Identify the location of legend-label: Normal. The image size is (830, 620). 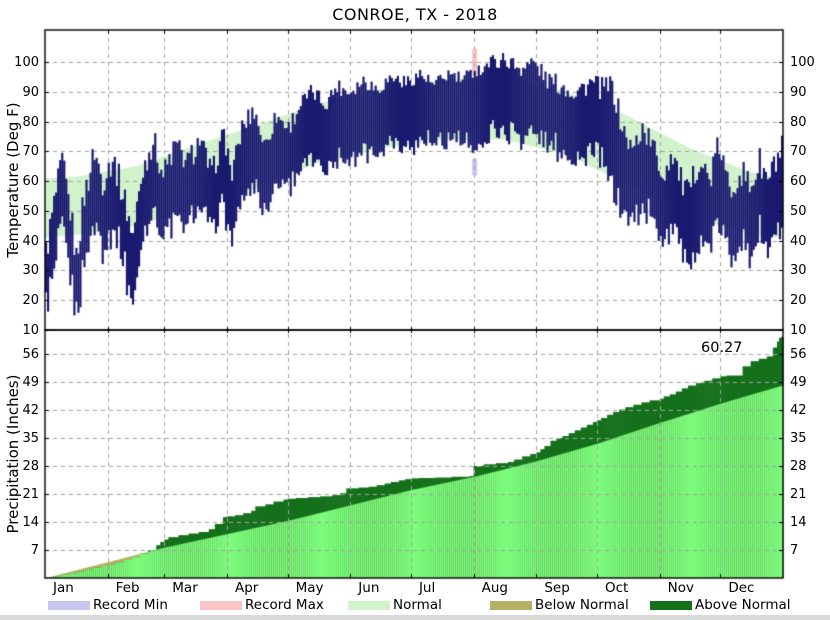
(417, 605).